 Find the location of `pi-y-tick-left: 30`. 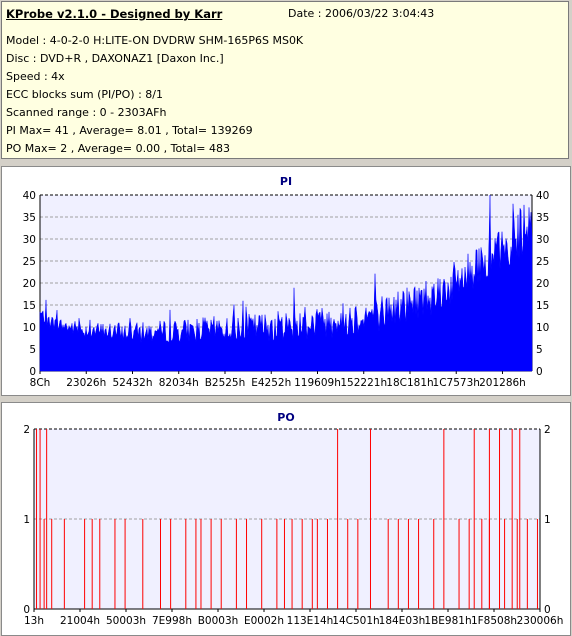

pi-y-tick-left: 30 is located at coordinates (29, 240).